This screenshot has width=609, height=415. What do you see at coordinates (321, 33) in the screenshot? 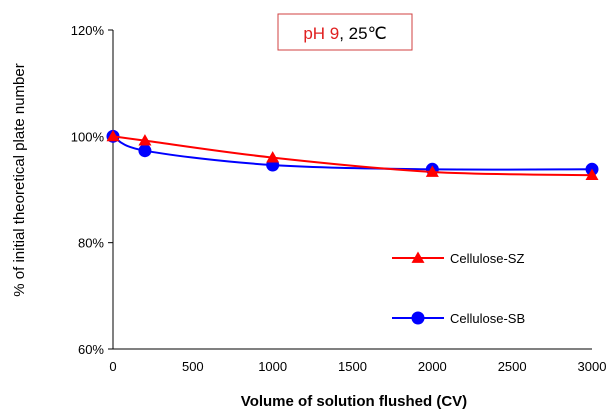
I see `annotation-ph: pH 9` at bounding box center [321, 33].